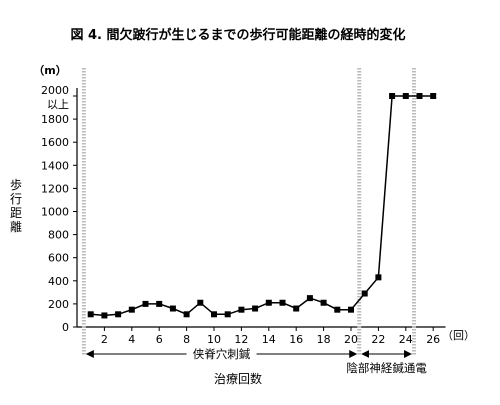 Image resolution: width=500 pixels, height=405 pixels. What do you see at coordinates (214, 339) in the screenshot?
I see `x-tick-label: 10` at bounding box center [214, 339].